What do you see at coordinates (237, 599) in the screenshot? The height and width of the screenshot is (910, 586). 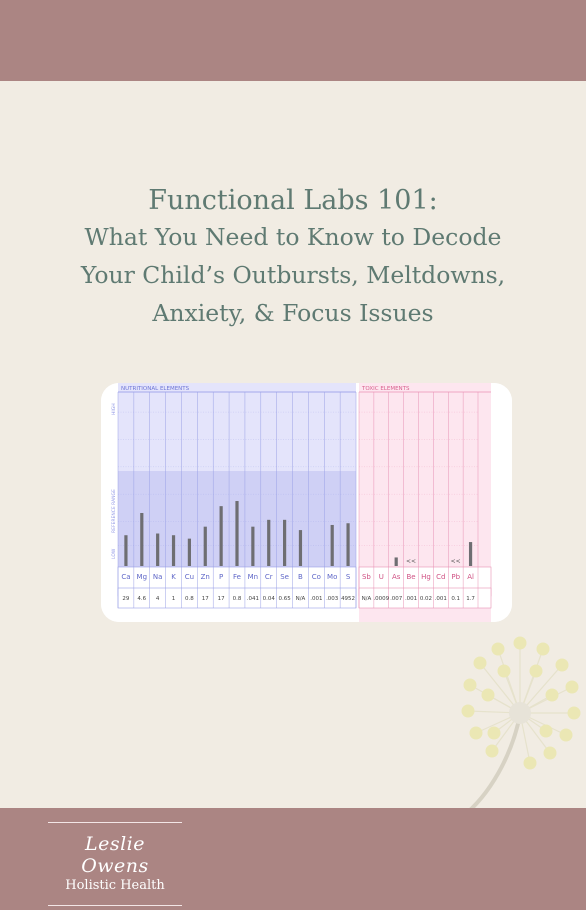 I see `nutritional-result-fe: 0.8` at bounding box center [237, 599].